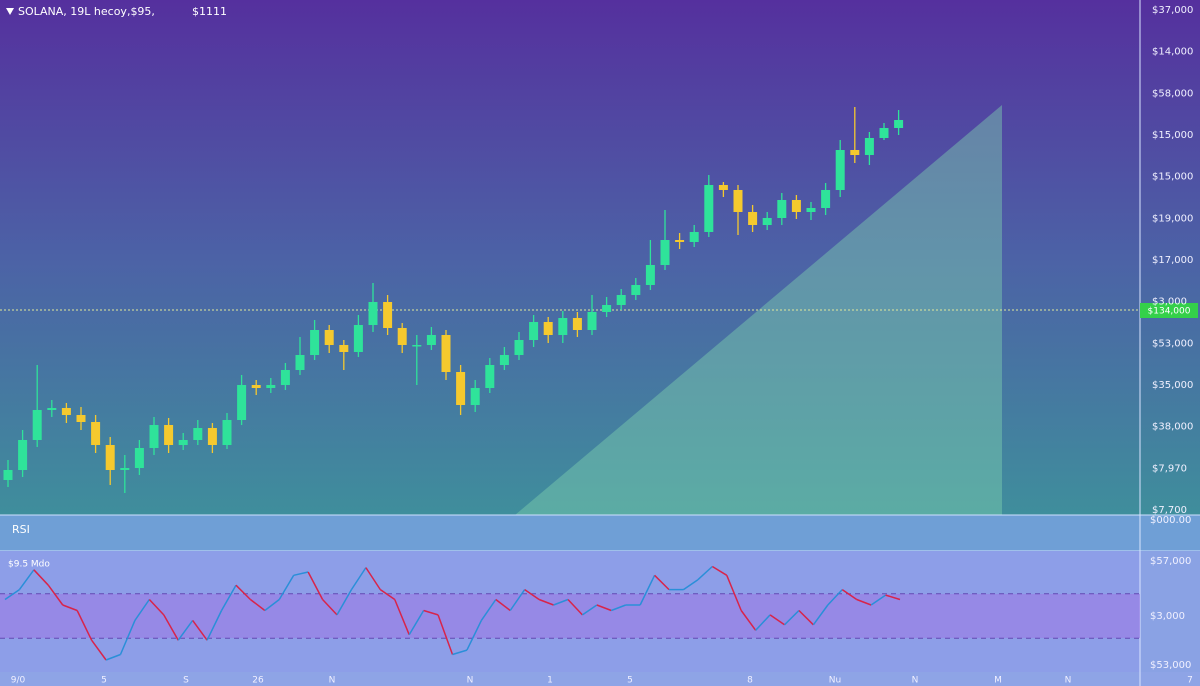  I want to click on price-axis-label: $53,000, so click(1172, 343).